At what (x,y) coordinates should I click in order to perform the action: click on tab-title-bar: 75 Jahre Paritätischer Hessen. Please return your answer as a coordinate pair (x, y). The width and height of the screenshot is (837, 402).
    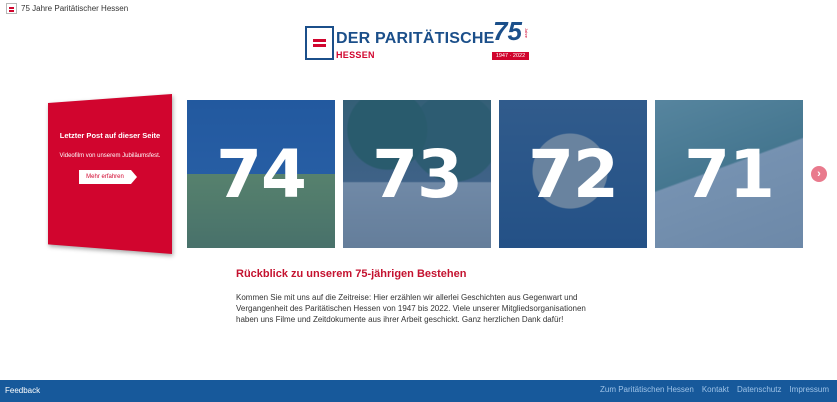
    Looking at the image, I should click on (67, 8).